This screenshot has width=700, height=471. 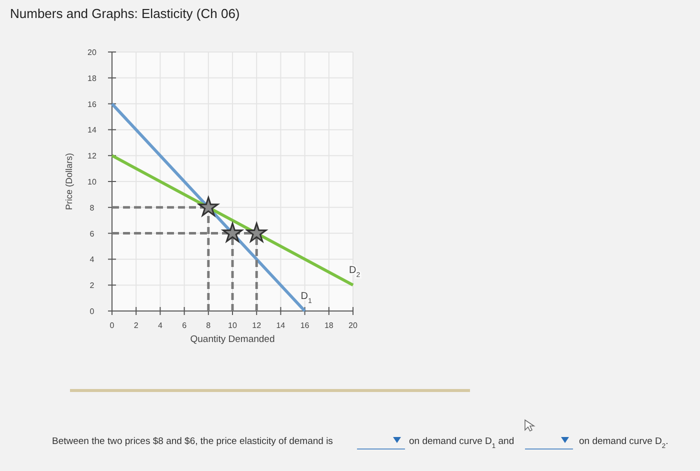 What do you see at coordinates (92, 156) in the screenshot?
I see `y-tick-label: 12` at bounding box center [92, 156].